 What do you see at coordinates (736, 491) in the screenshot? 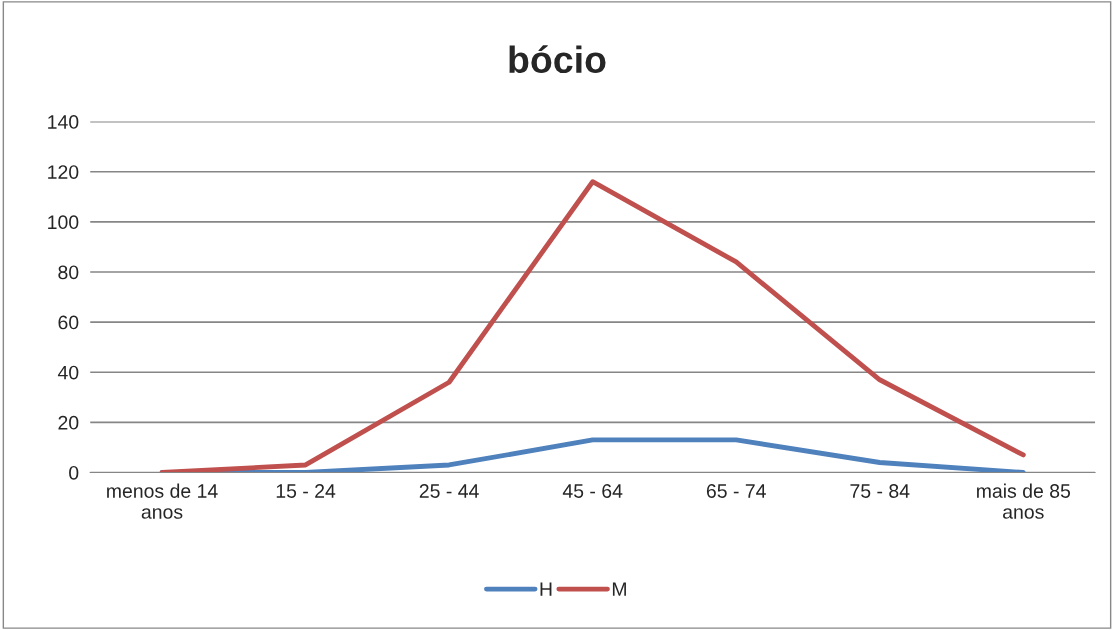
I see `x-tick-label: 65 - 74` at bounding box center [736, 491].